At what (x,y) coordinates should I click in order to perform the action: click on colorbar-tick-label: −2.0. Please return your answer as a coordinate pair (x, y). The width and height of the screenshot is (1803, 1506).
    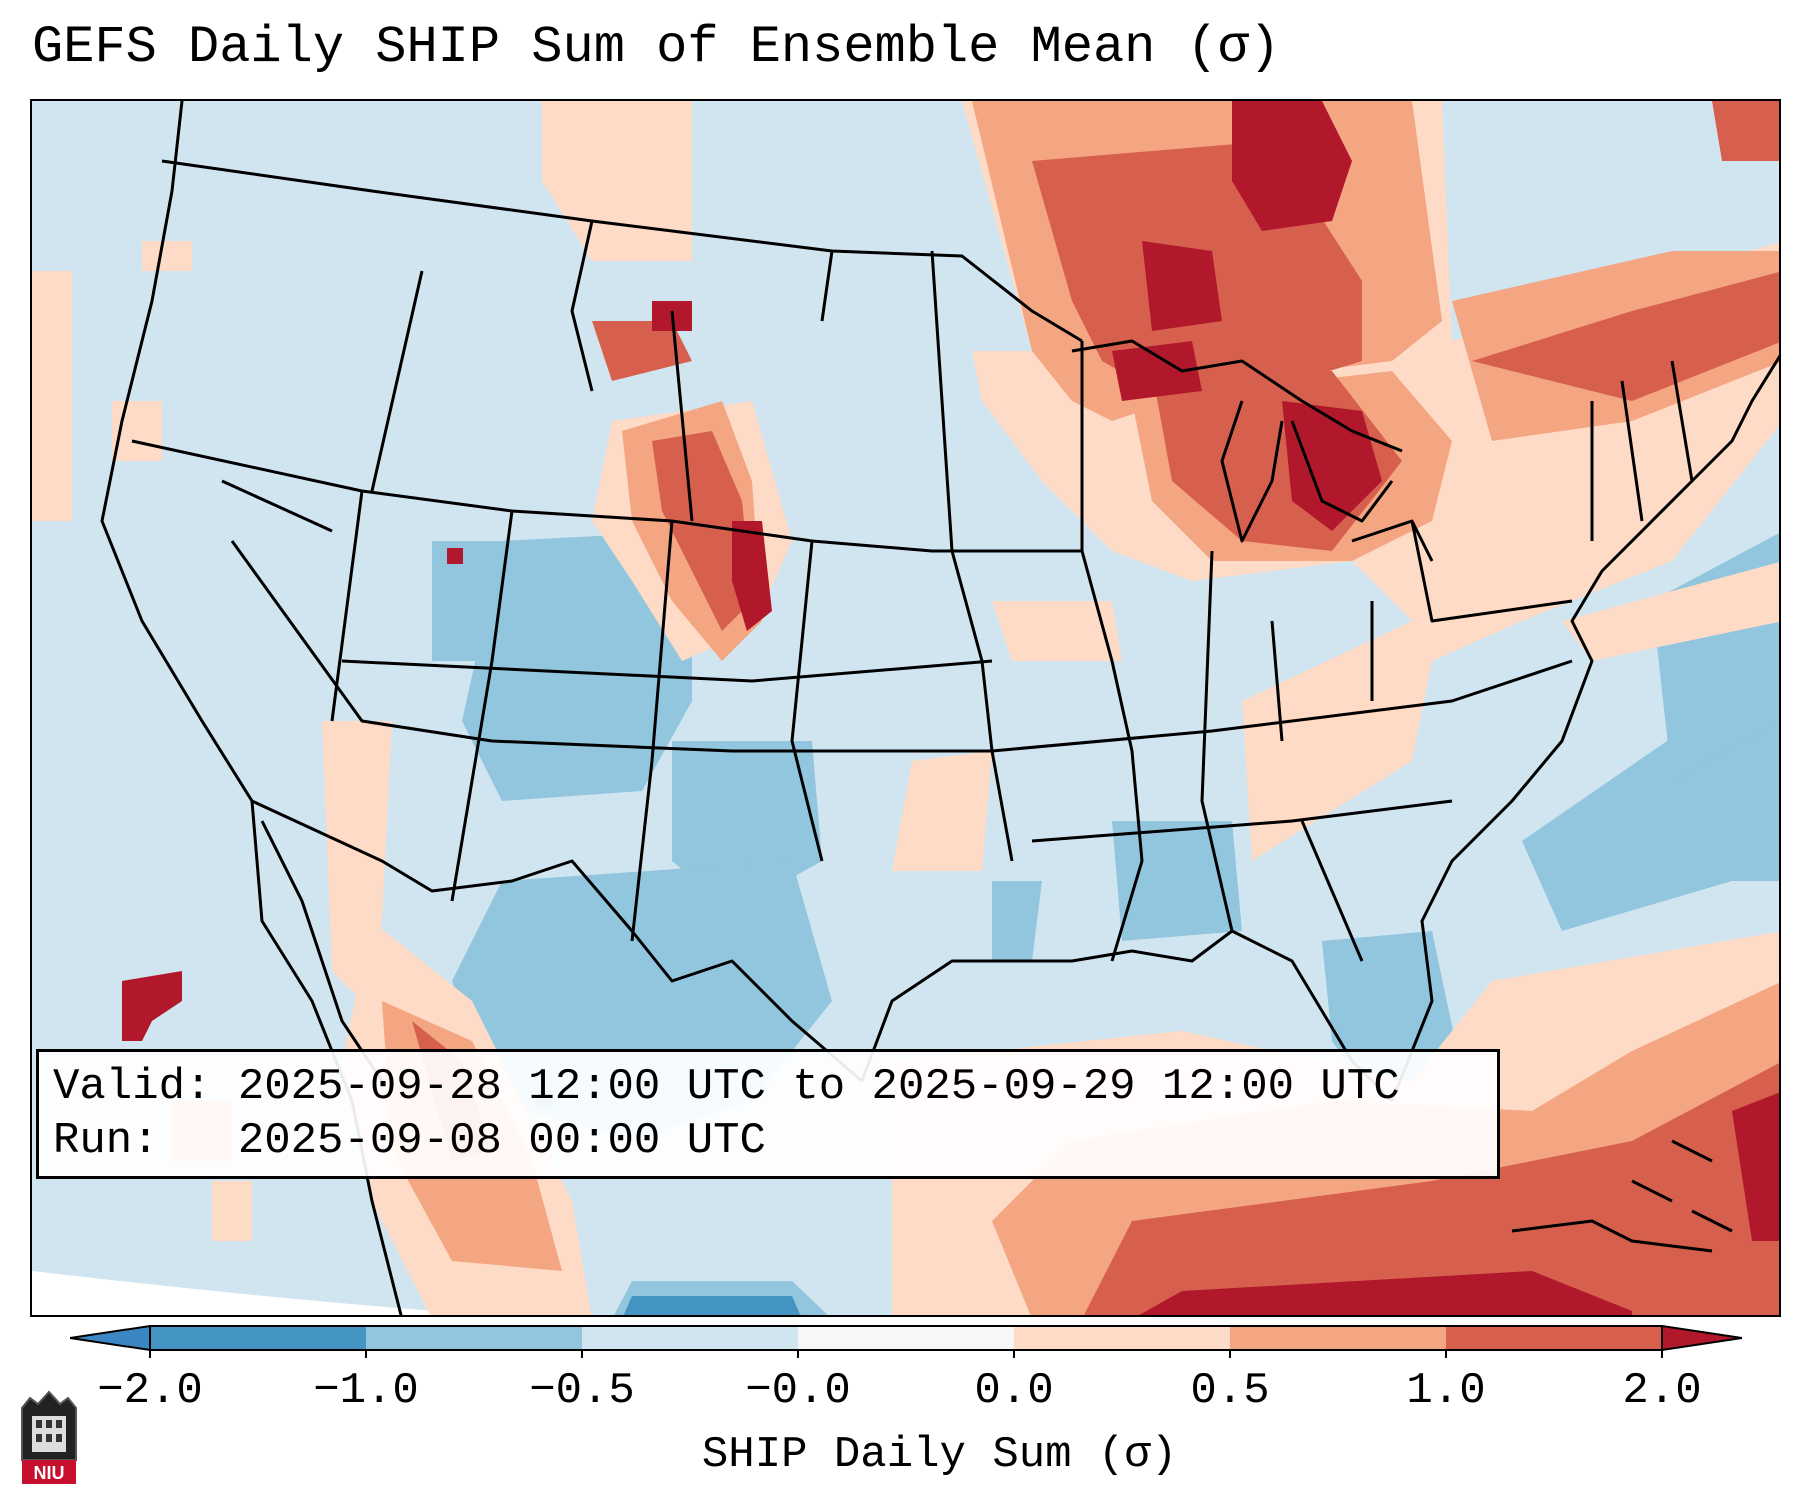
    Looking at the image, I should click on (150, 1391).